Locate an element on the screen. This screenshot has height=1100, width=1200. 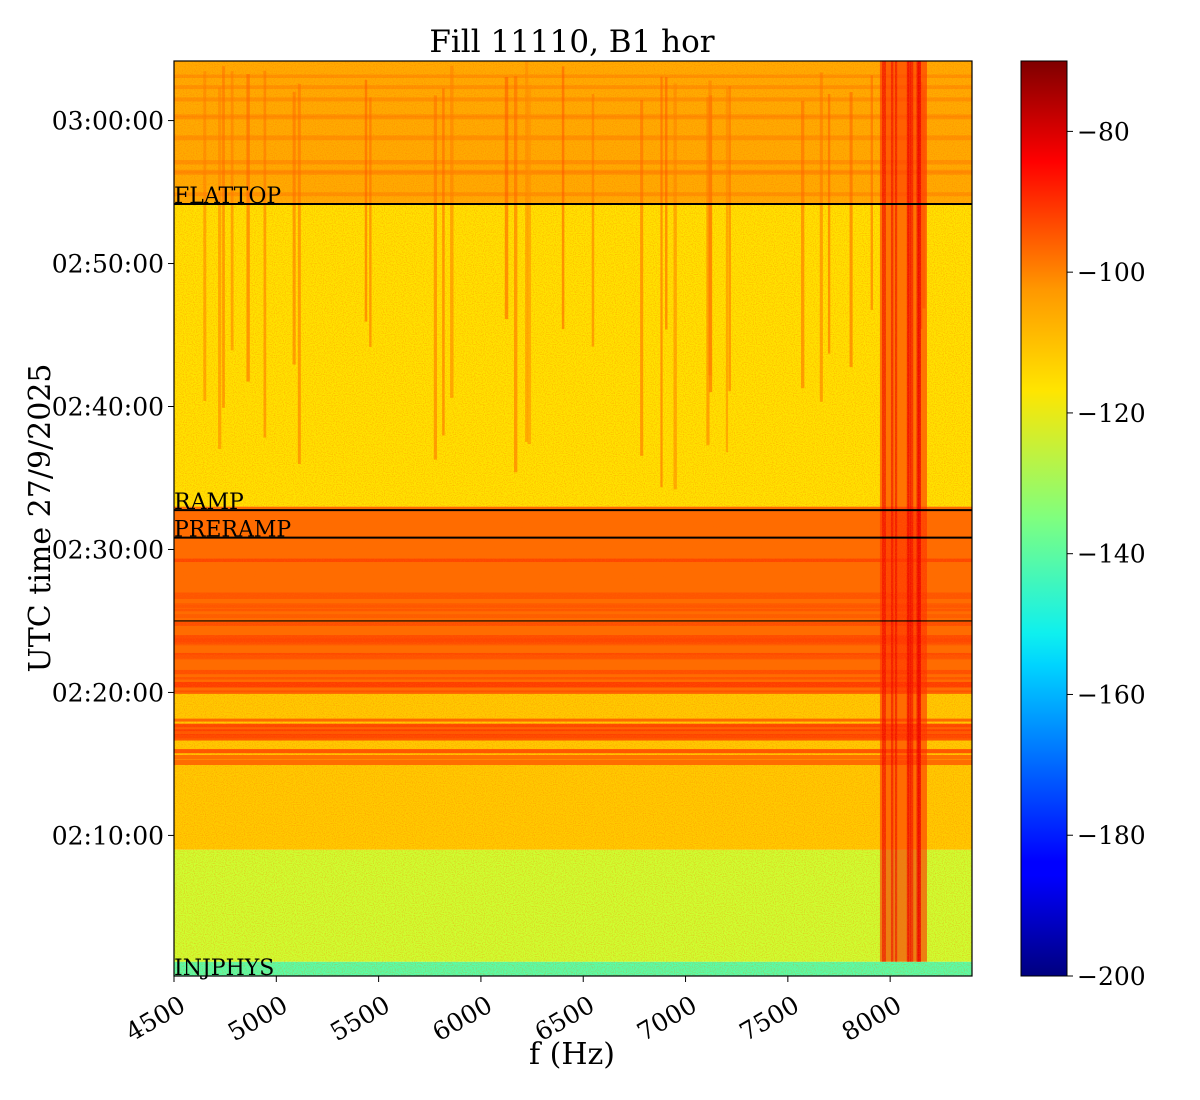
y-tick-label: 02:50:00 is located at coordinates (108, 264).